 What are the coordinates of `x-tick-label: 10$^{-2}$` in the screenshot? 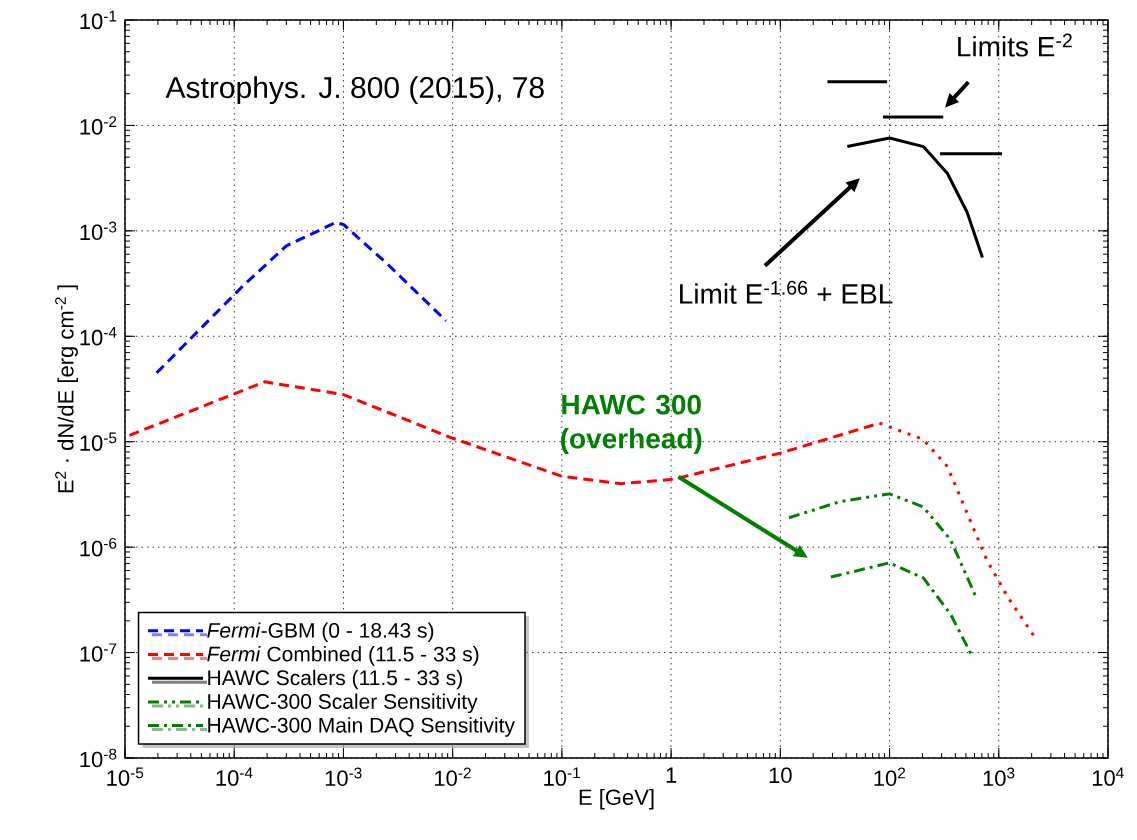 It's located at (453, 777).